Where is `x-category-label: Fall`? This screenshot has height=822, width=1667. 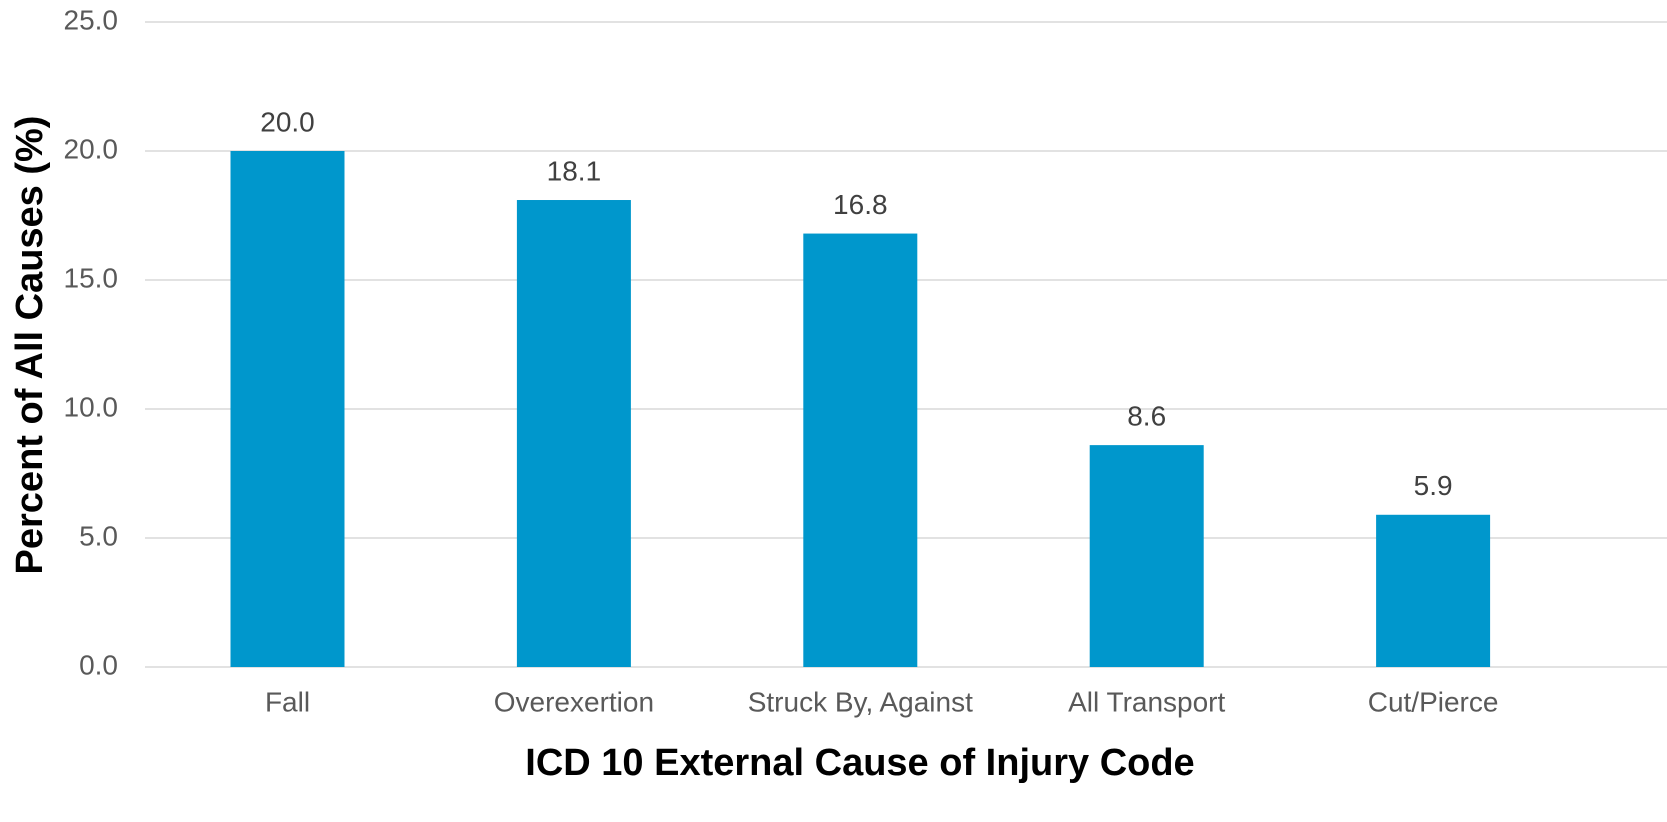 x-category-label: Fall is located at coordinates (287, 701).